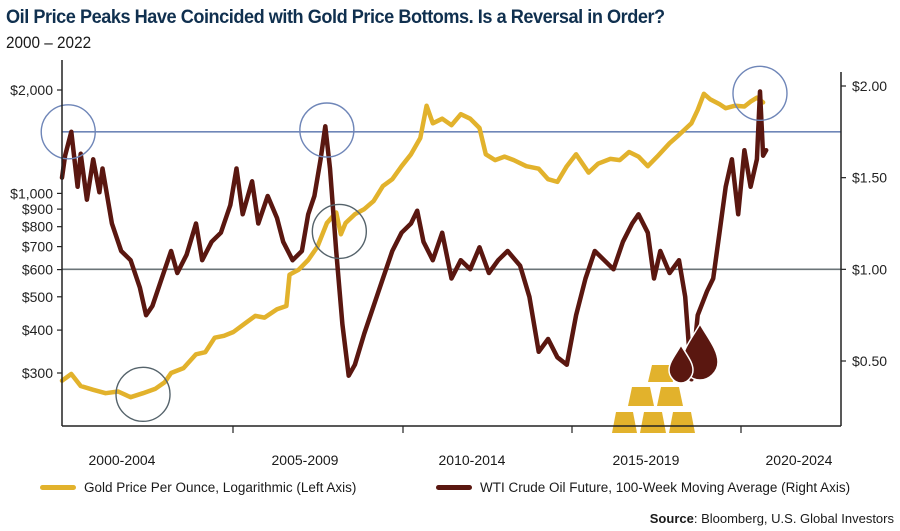 The image size is (900, 531). I want to click on left-tick-label: $600, so click(37, 270).